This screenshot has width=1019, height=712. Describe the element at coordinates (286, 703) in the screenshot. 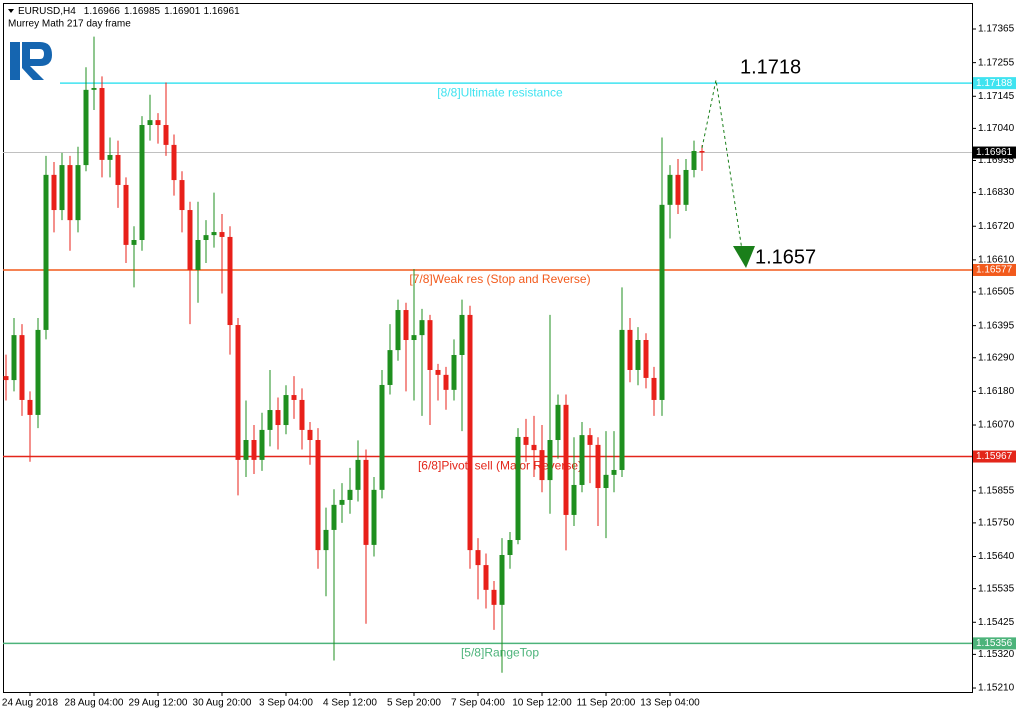

I see `x-tick-label: 3 Sep 04:00` at that location.